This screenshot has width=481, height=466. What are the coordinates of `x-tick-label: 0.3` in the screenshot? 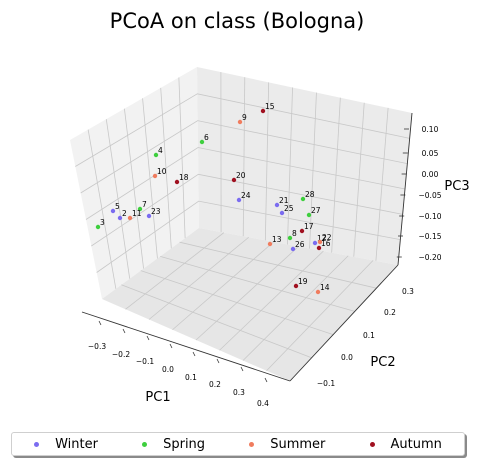 It's located at (239, 392).